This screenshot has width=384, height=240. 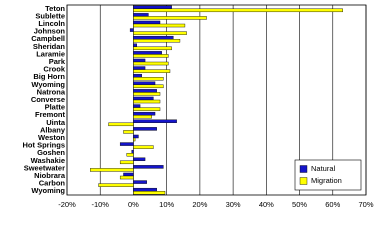 What do you see at coordinates (199, 204) in the screenshot?
I see `x-tick-label: 20%` at bounding box center [199, 204].